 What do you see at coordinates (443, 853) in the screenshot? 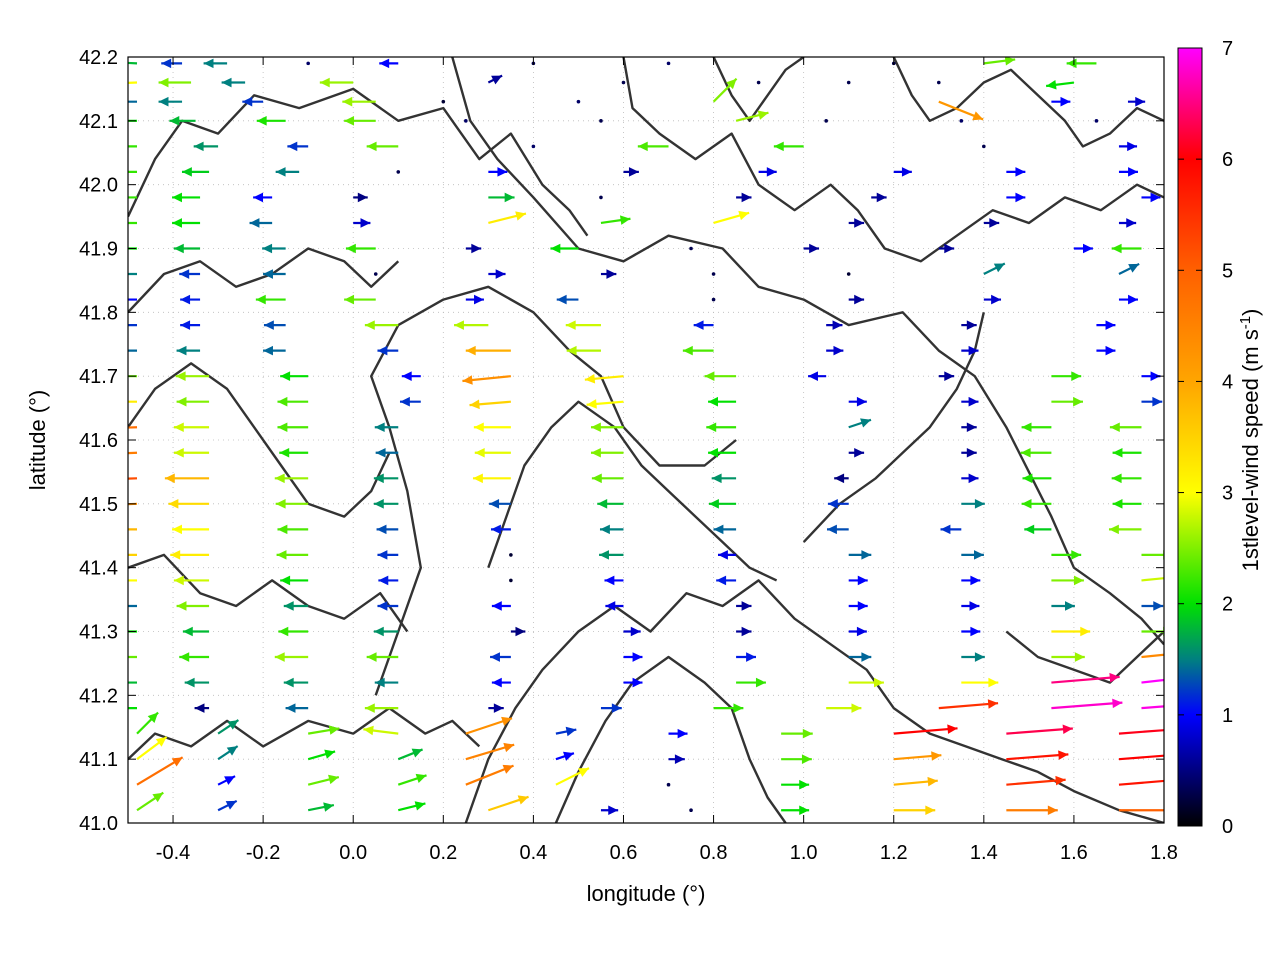
I see `x-tick-label-3: 0.2` at bounding box center [443, 853].